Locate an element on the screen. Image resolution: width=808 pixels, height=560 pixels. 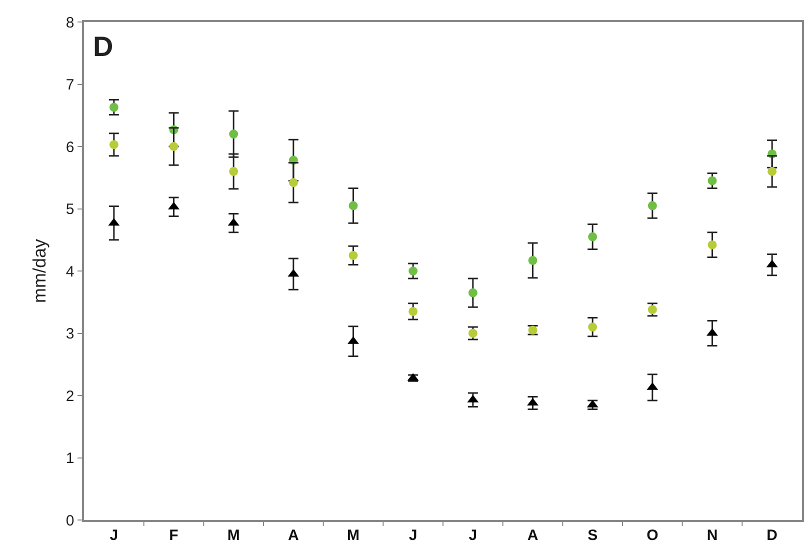
y-tick-label: 7 is located at coordinates (70, 85).